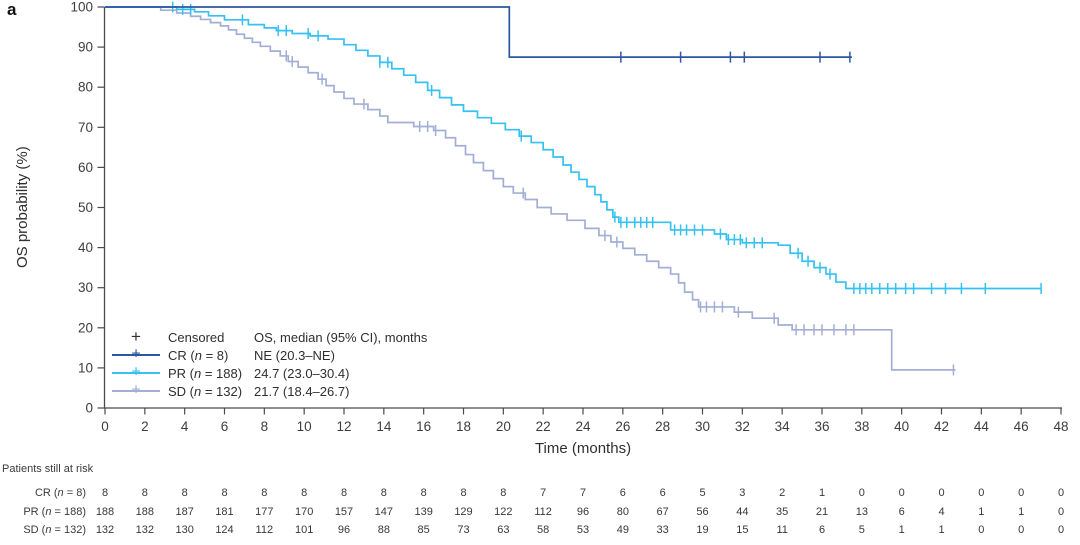 The width and height of the screenshot is (1080, 545). I want to click on y-tick-label: 40, so click(85, 247).